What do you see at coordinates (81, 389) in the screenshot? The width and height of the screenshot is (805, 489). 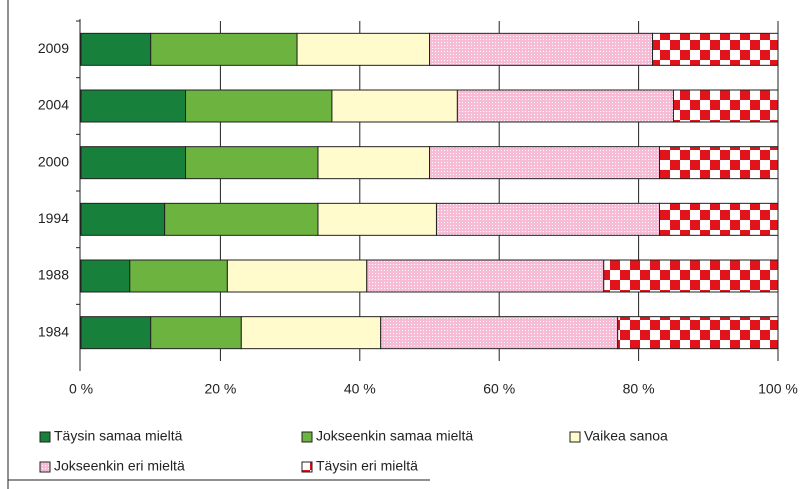 I see `x-tick-label: 0 %` at bounding box center [81, 389].